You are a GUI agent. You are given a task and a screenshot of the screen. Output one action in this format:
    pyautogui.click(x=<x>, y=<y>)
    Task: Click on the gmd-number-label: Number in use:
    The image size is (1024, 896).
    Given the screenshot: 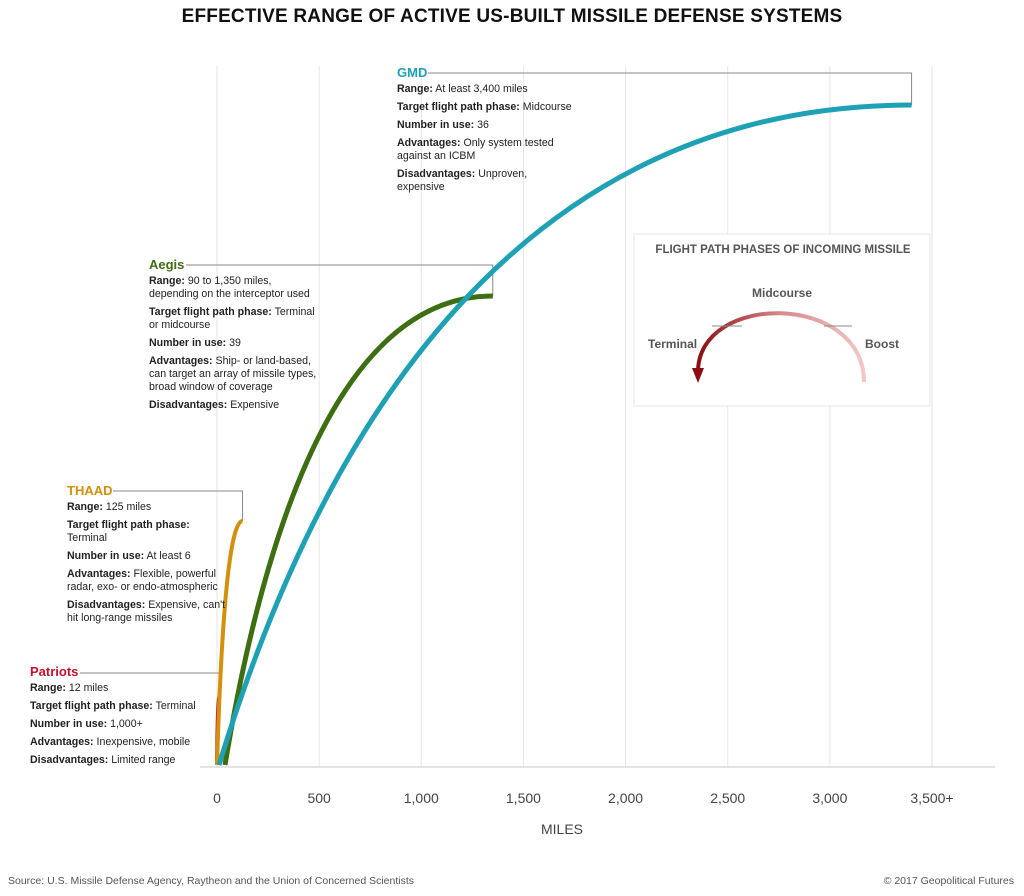 What is the action you would take?
    pyautogui.click(x=436, y=125)
    